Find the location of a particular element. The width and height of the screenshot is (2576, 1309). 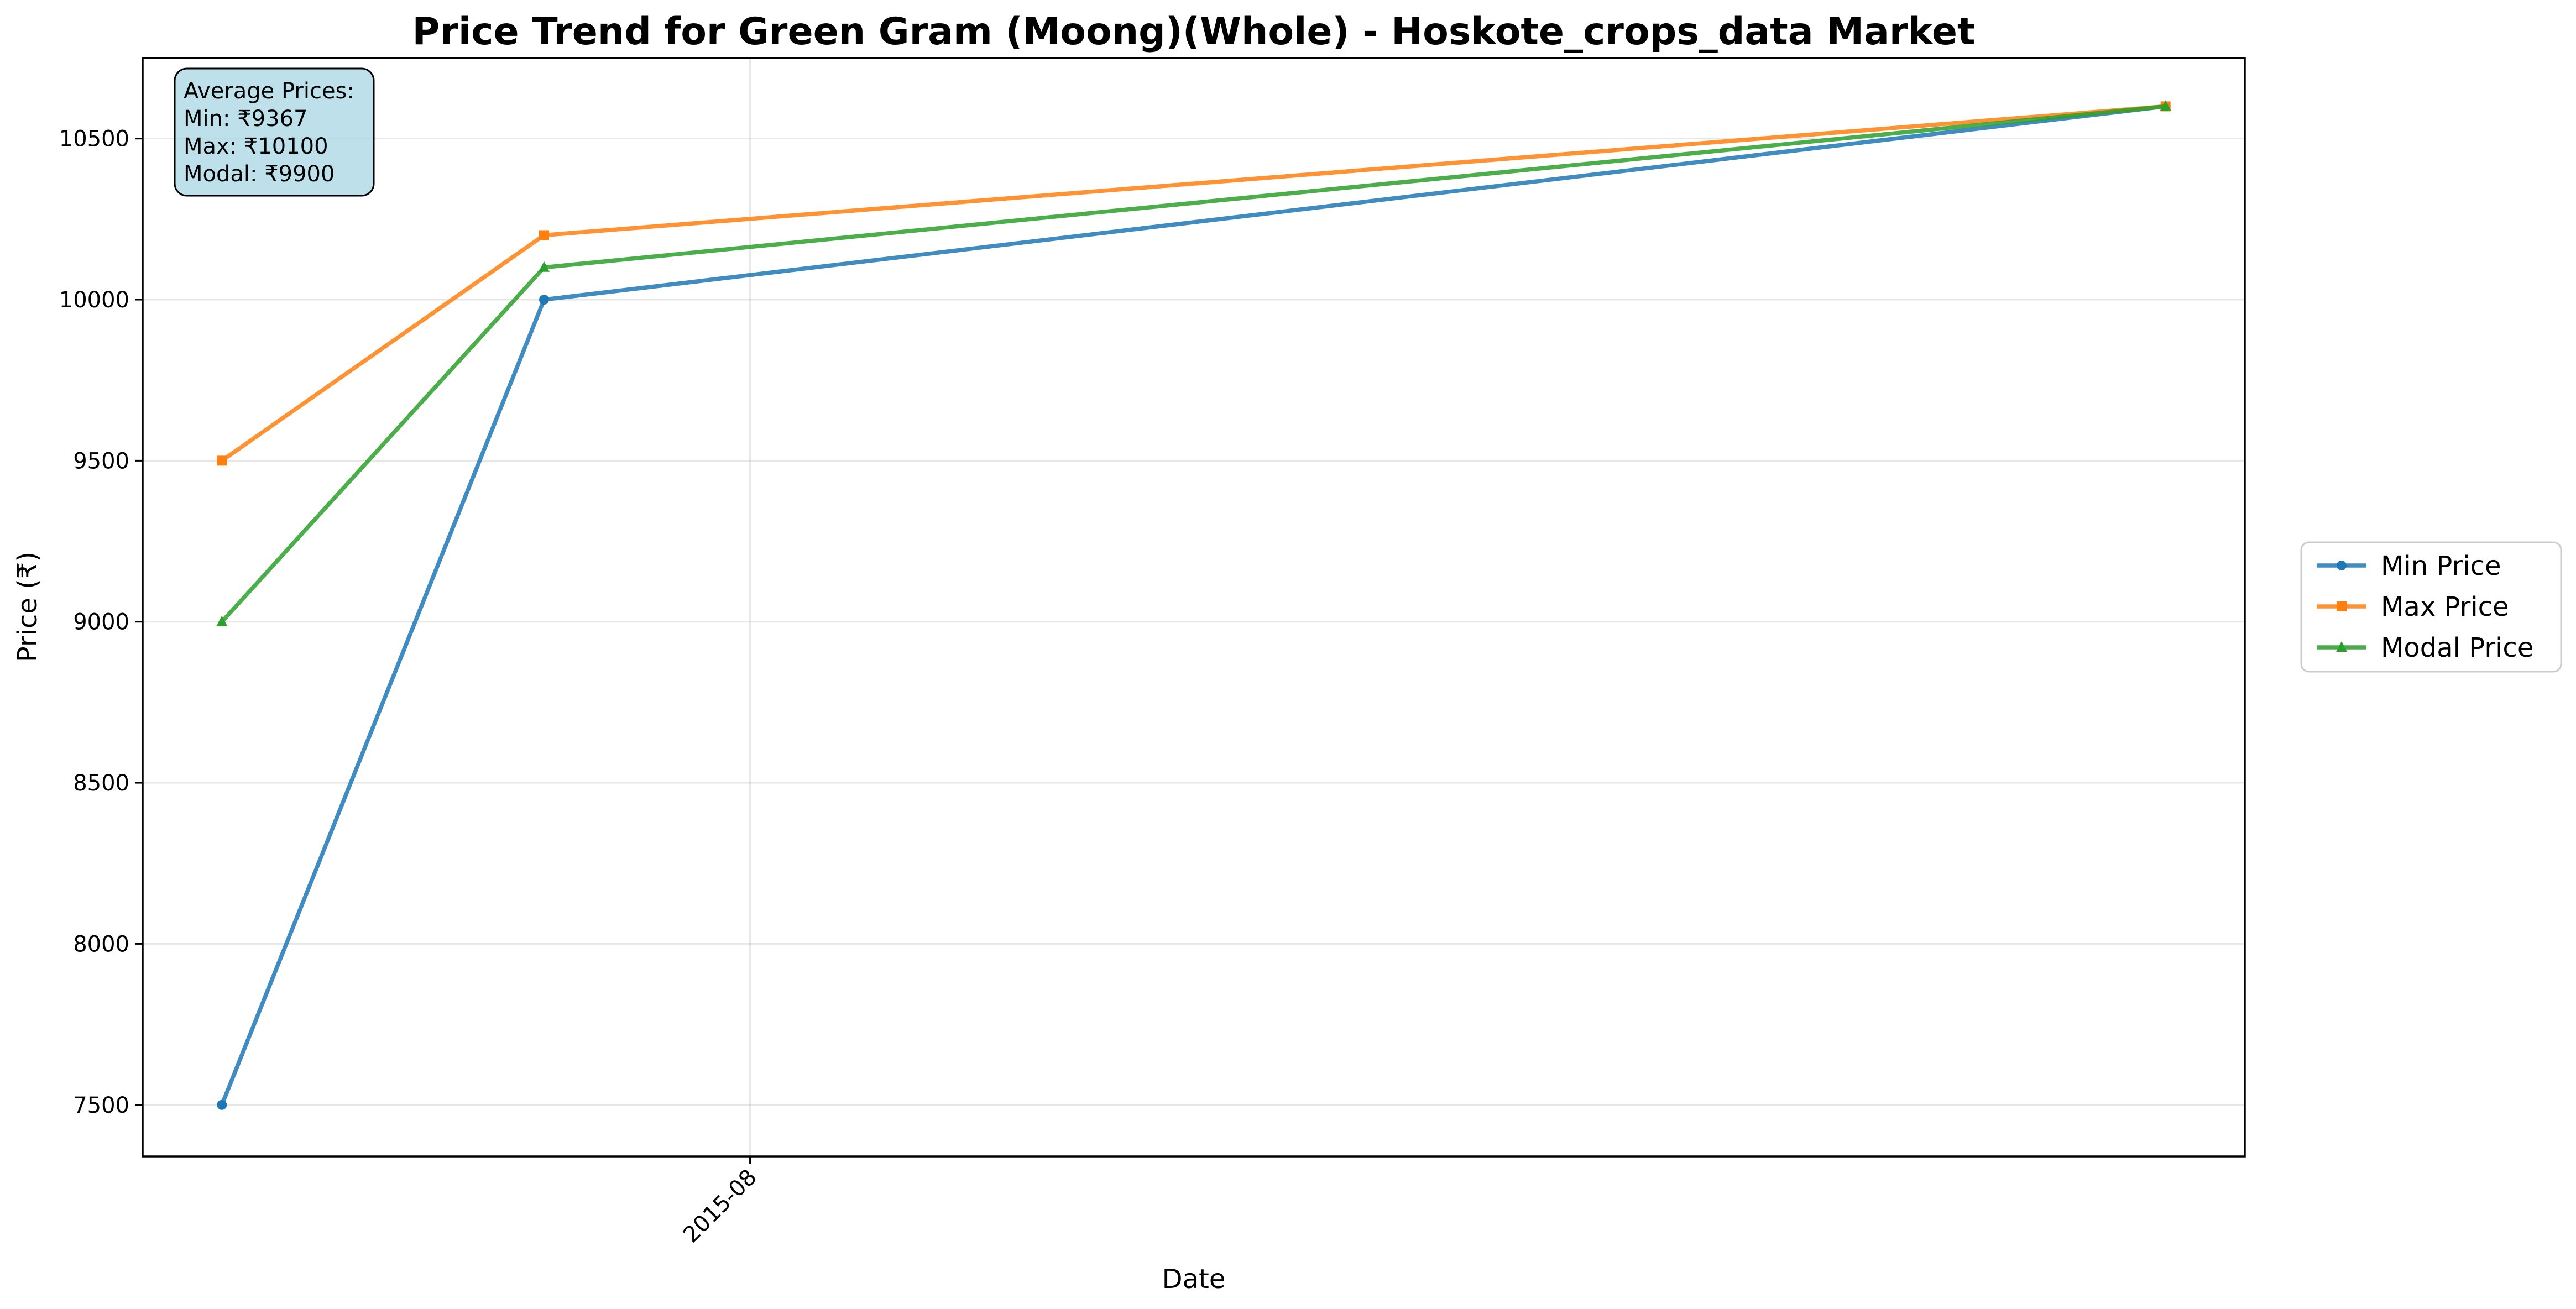

average-modal-price: Modal: ₹9900 is located at coordinates (259, 174).